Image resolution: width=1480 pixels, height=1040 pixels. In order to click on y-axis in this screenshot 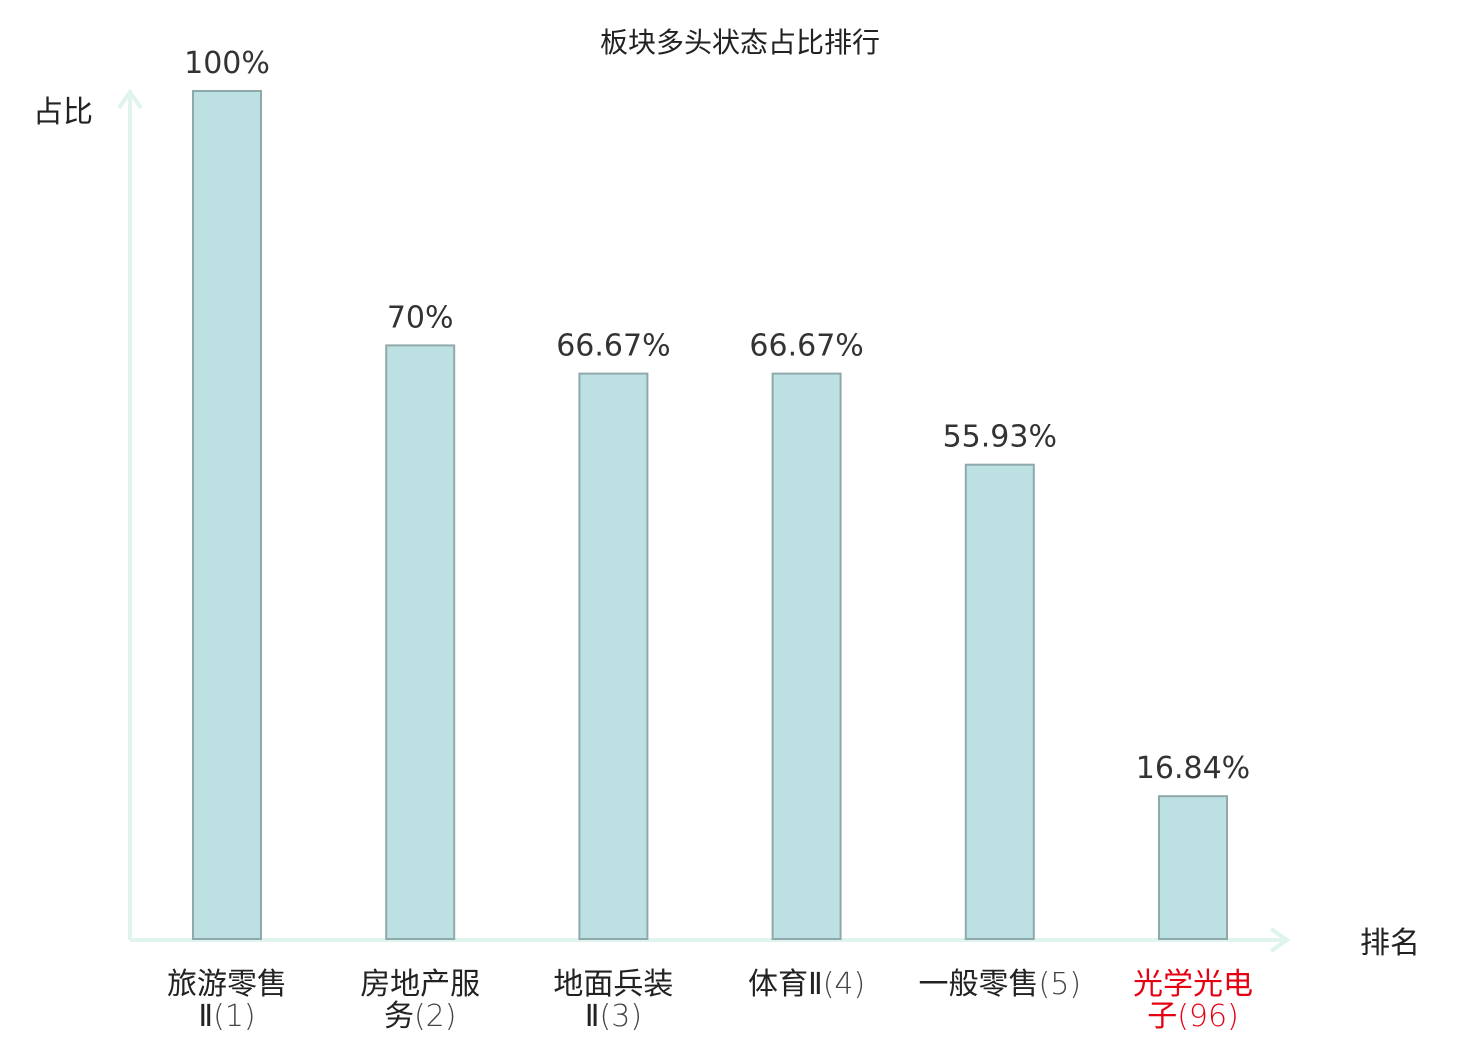, I will do `click(130, 514)`.